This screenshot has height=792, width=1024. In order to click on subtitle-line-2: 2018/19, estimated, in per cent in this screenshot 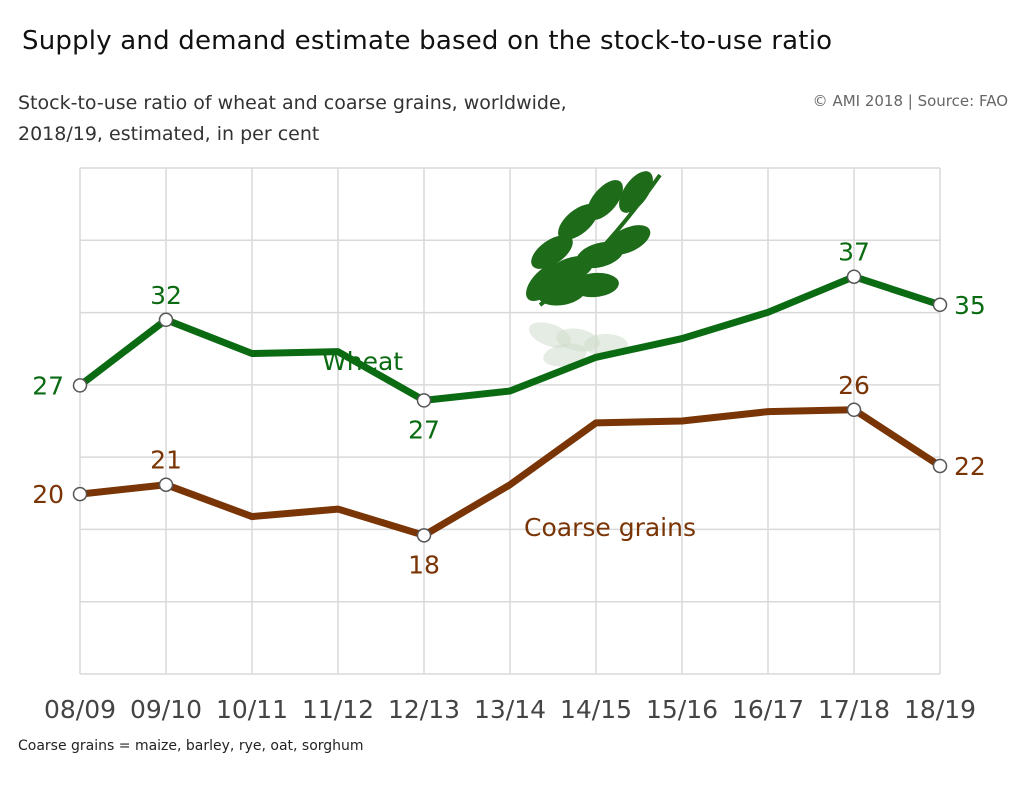, I will do `click(169, 134)`.